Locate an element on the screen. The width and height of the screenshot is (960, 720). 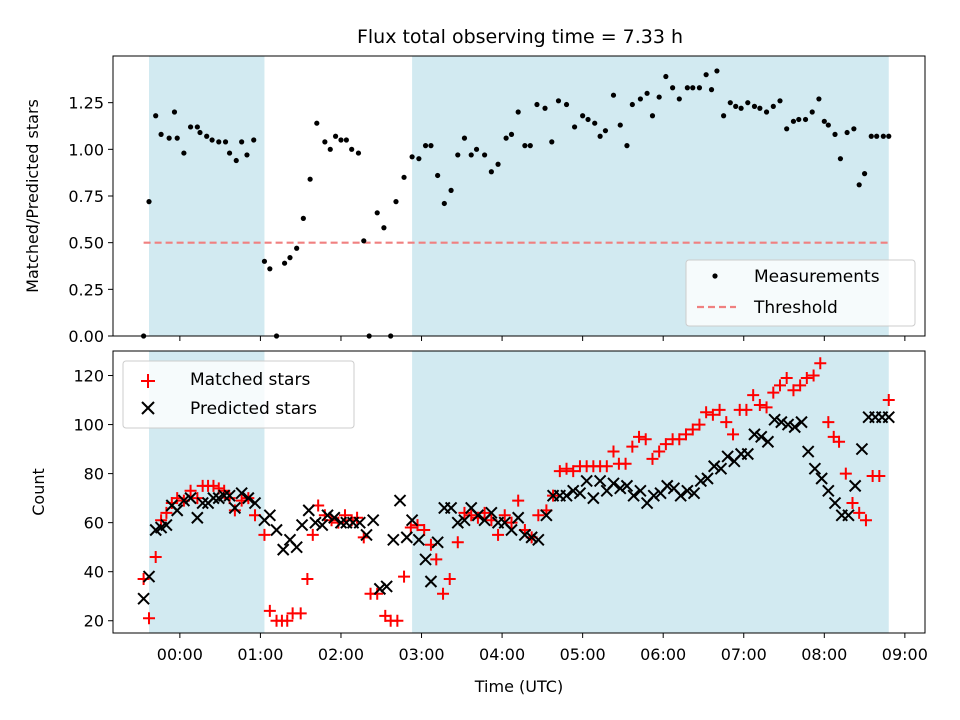
bottom-xtick-label: 07:00 is located at coordinates (744, 654).